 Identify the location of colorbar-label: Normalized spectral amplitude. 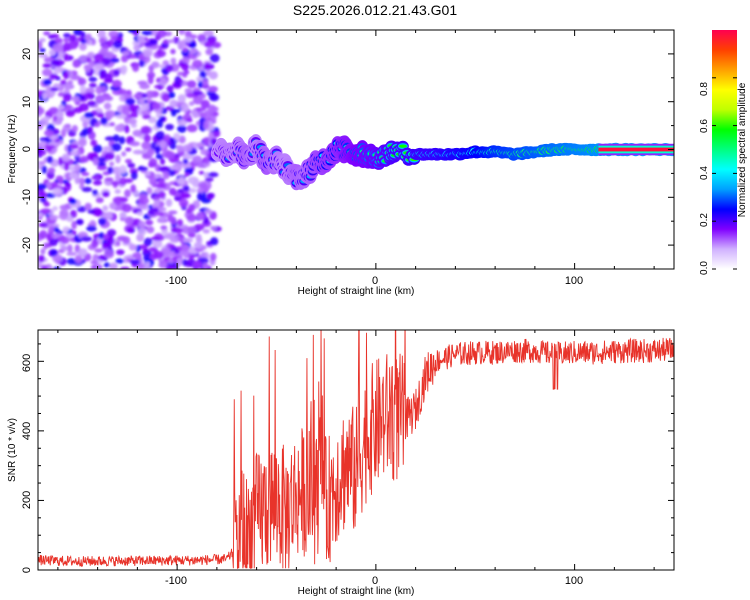
(742, 149).